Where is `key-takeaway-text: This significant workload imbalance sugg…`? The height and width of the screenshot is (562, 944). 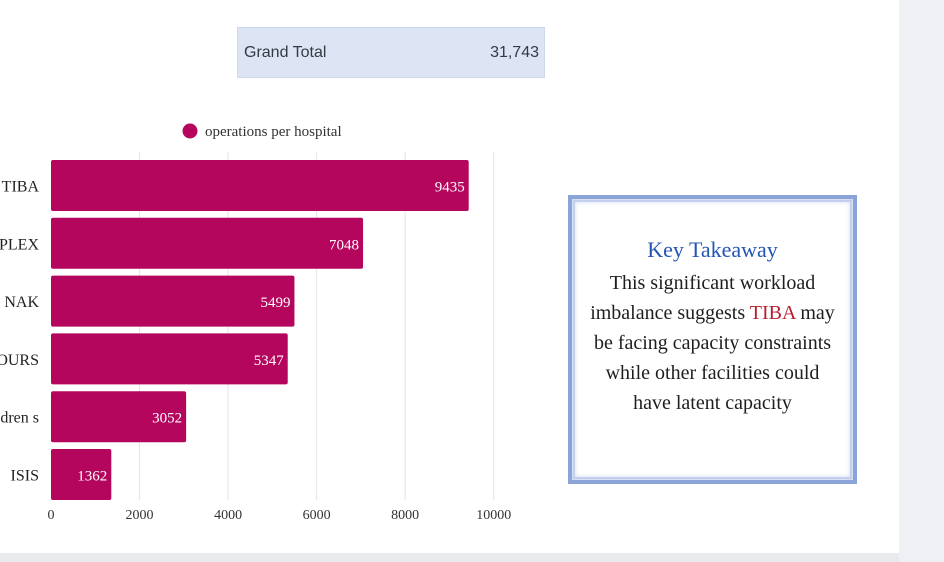
key-takeaway-text: This significant workload imbalance sugg… is located at coordinates (712, 343).